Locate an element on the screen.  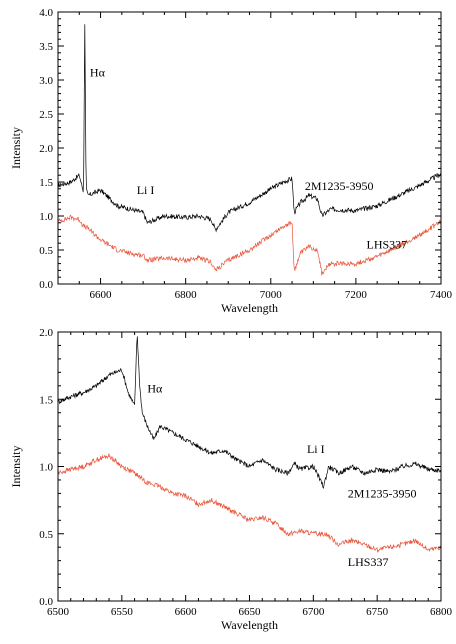
x-tick-label: 6650 is located at coordinates (250, 612).